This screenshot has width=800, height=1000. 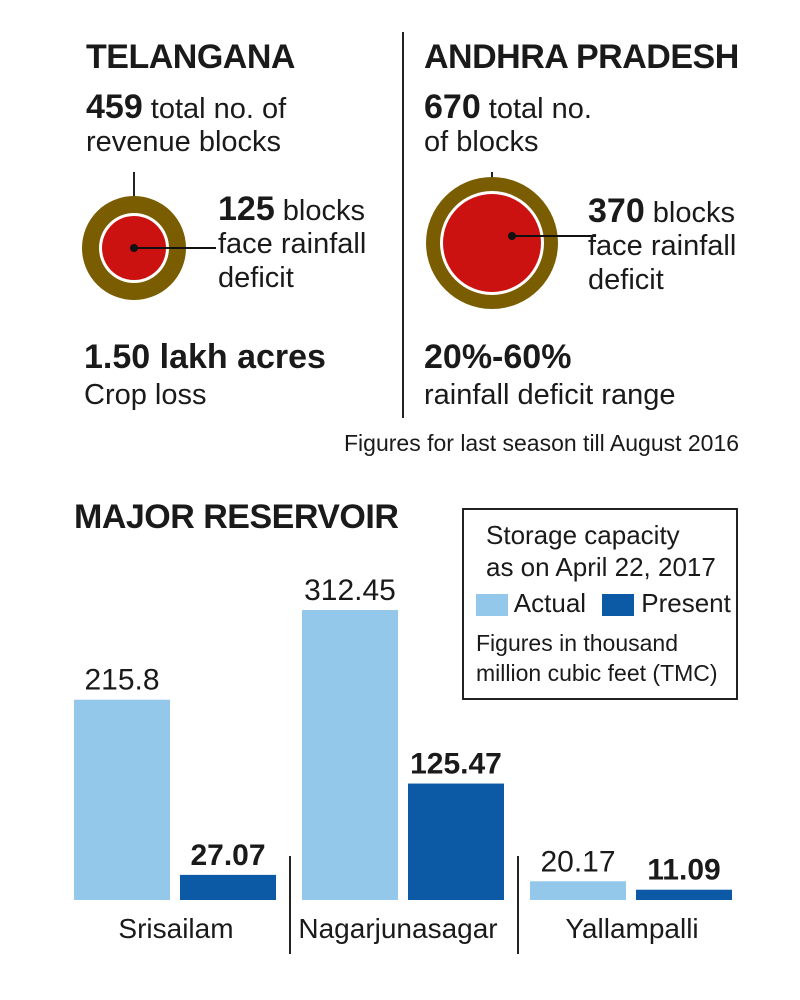 What do you see at coordinates (492, 605) in the screenshot?
I see `legend-swatch-actual` at bounding box center [492, 605].